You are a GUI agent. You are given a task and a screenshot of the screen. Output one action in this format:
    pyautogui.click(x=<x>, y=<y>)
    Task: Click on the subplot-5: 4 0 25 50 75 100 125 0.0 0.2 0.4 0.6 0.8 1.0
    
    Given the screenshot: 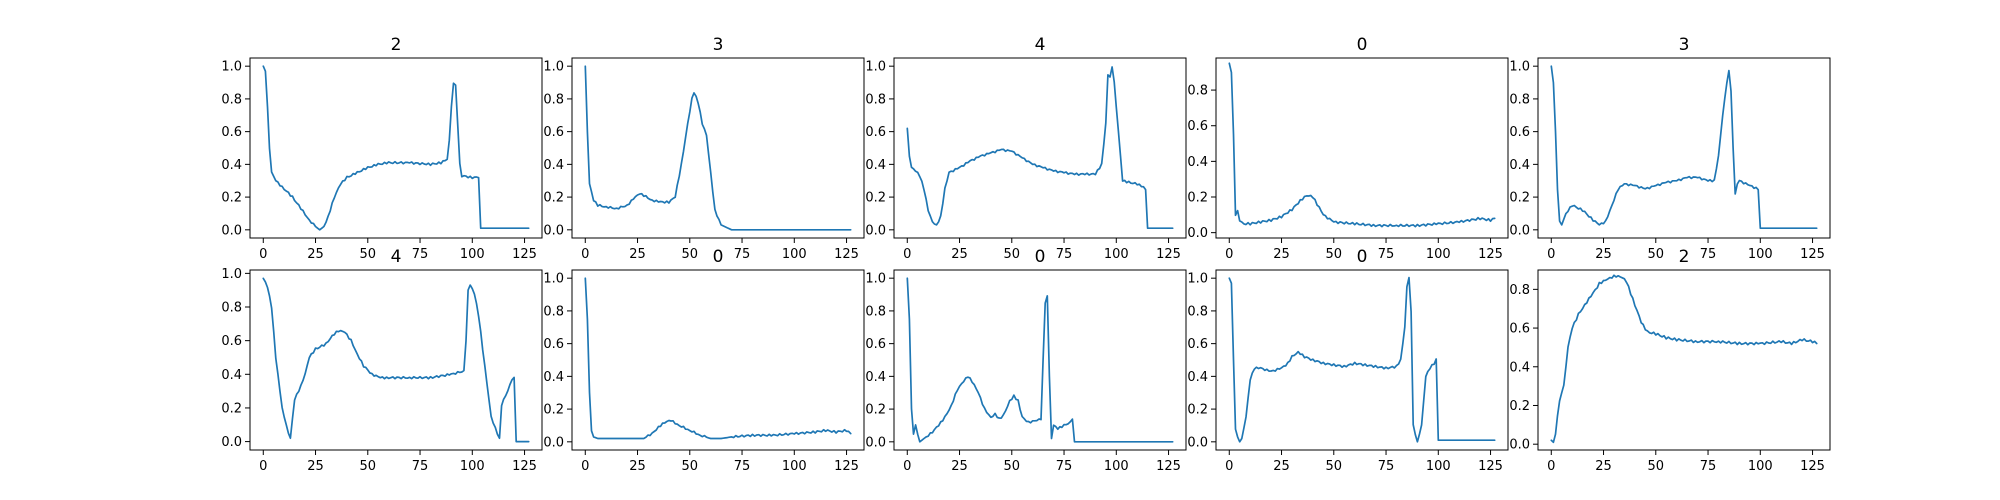 What is the action you would take?
    pyautogui.click(x=382, y=360)
    